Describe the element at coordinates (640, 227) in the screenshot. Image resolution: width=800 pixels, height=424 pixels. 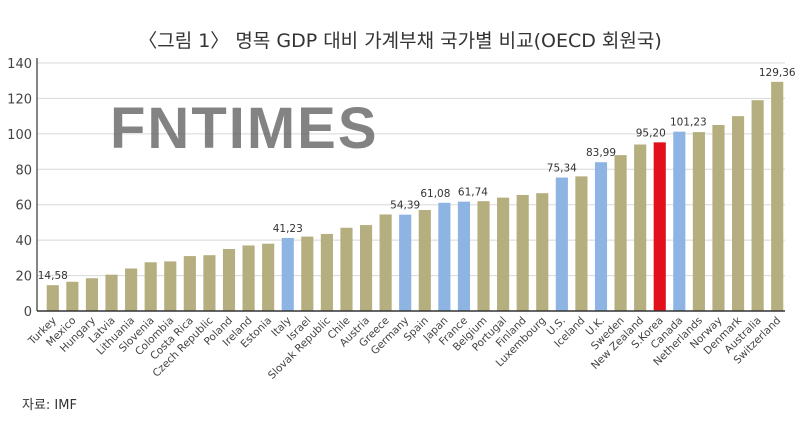
I see `bar-new-zealand` at that location.